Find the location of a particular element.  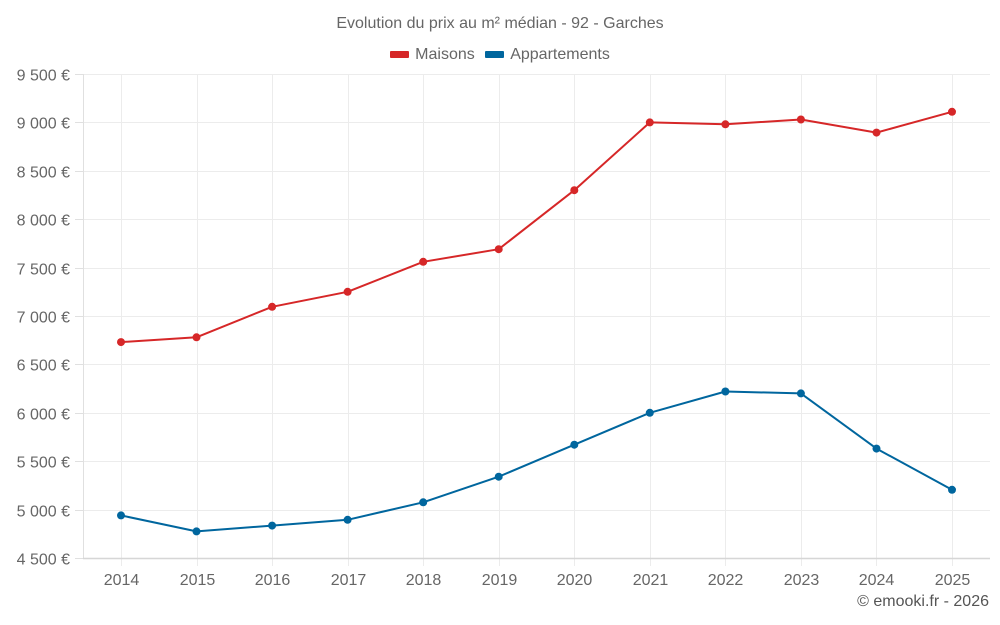

y-tick-label: 6 000 € is located at coordinates (43, 415).